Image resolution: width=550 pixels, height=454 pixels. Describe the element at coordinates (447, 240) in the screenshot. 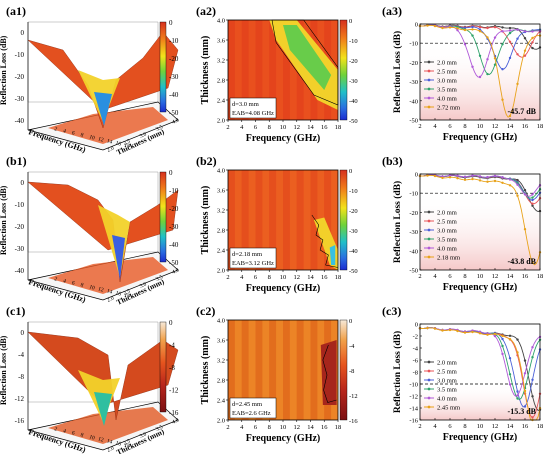

I see `legend-label: 3.5 mm` at that location.